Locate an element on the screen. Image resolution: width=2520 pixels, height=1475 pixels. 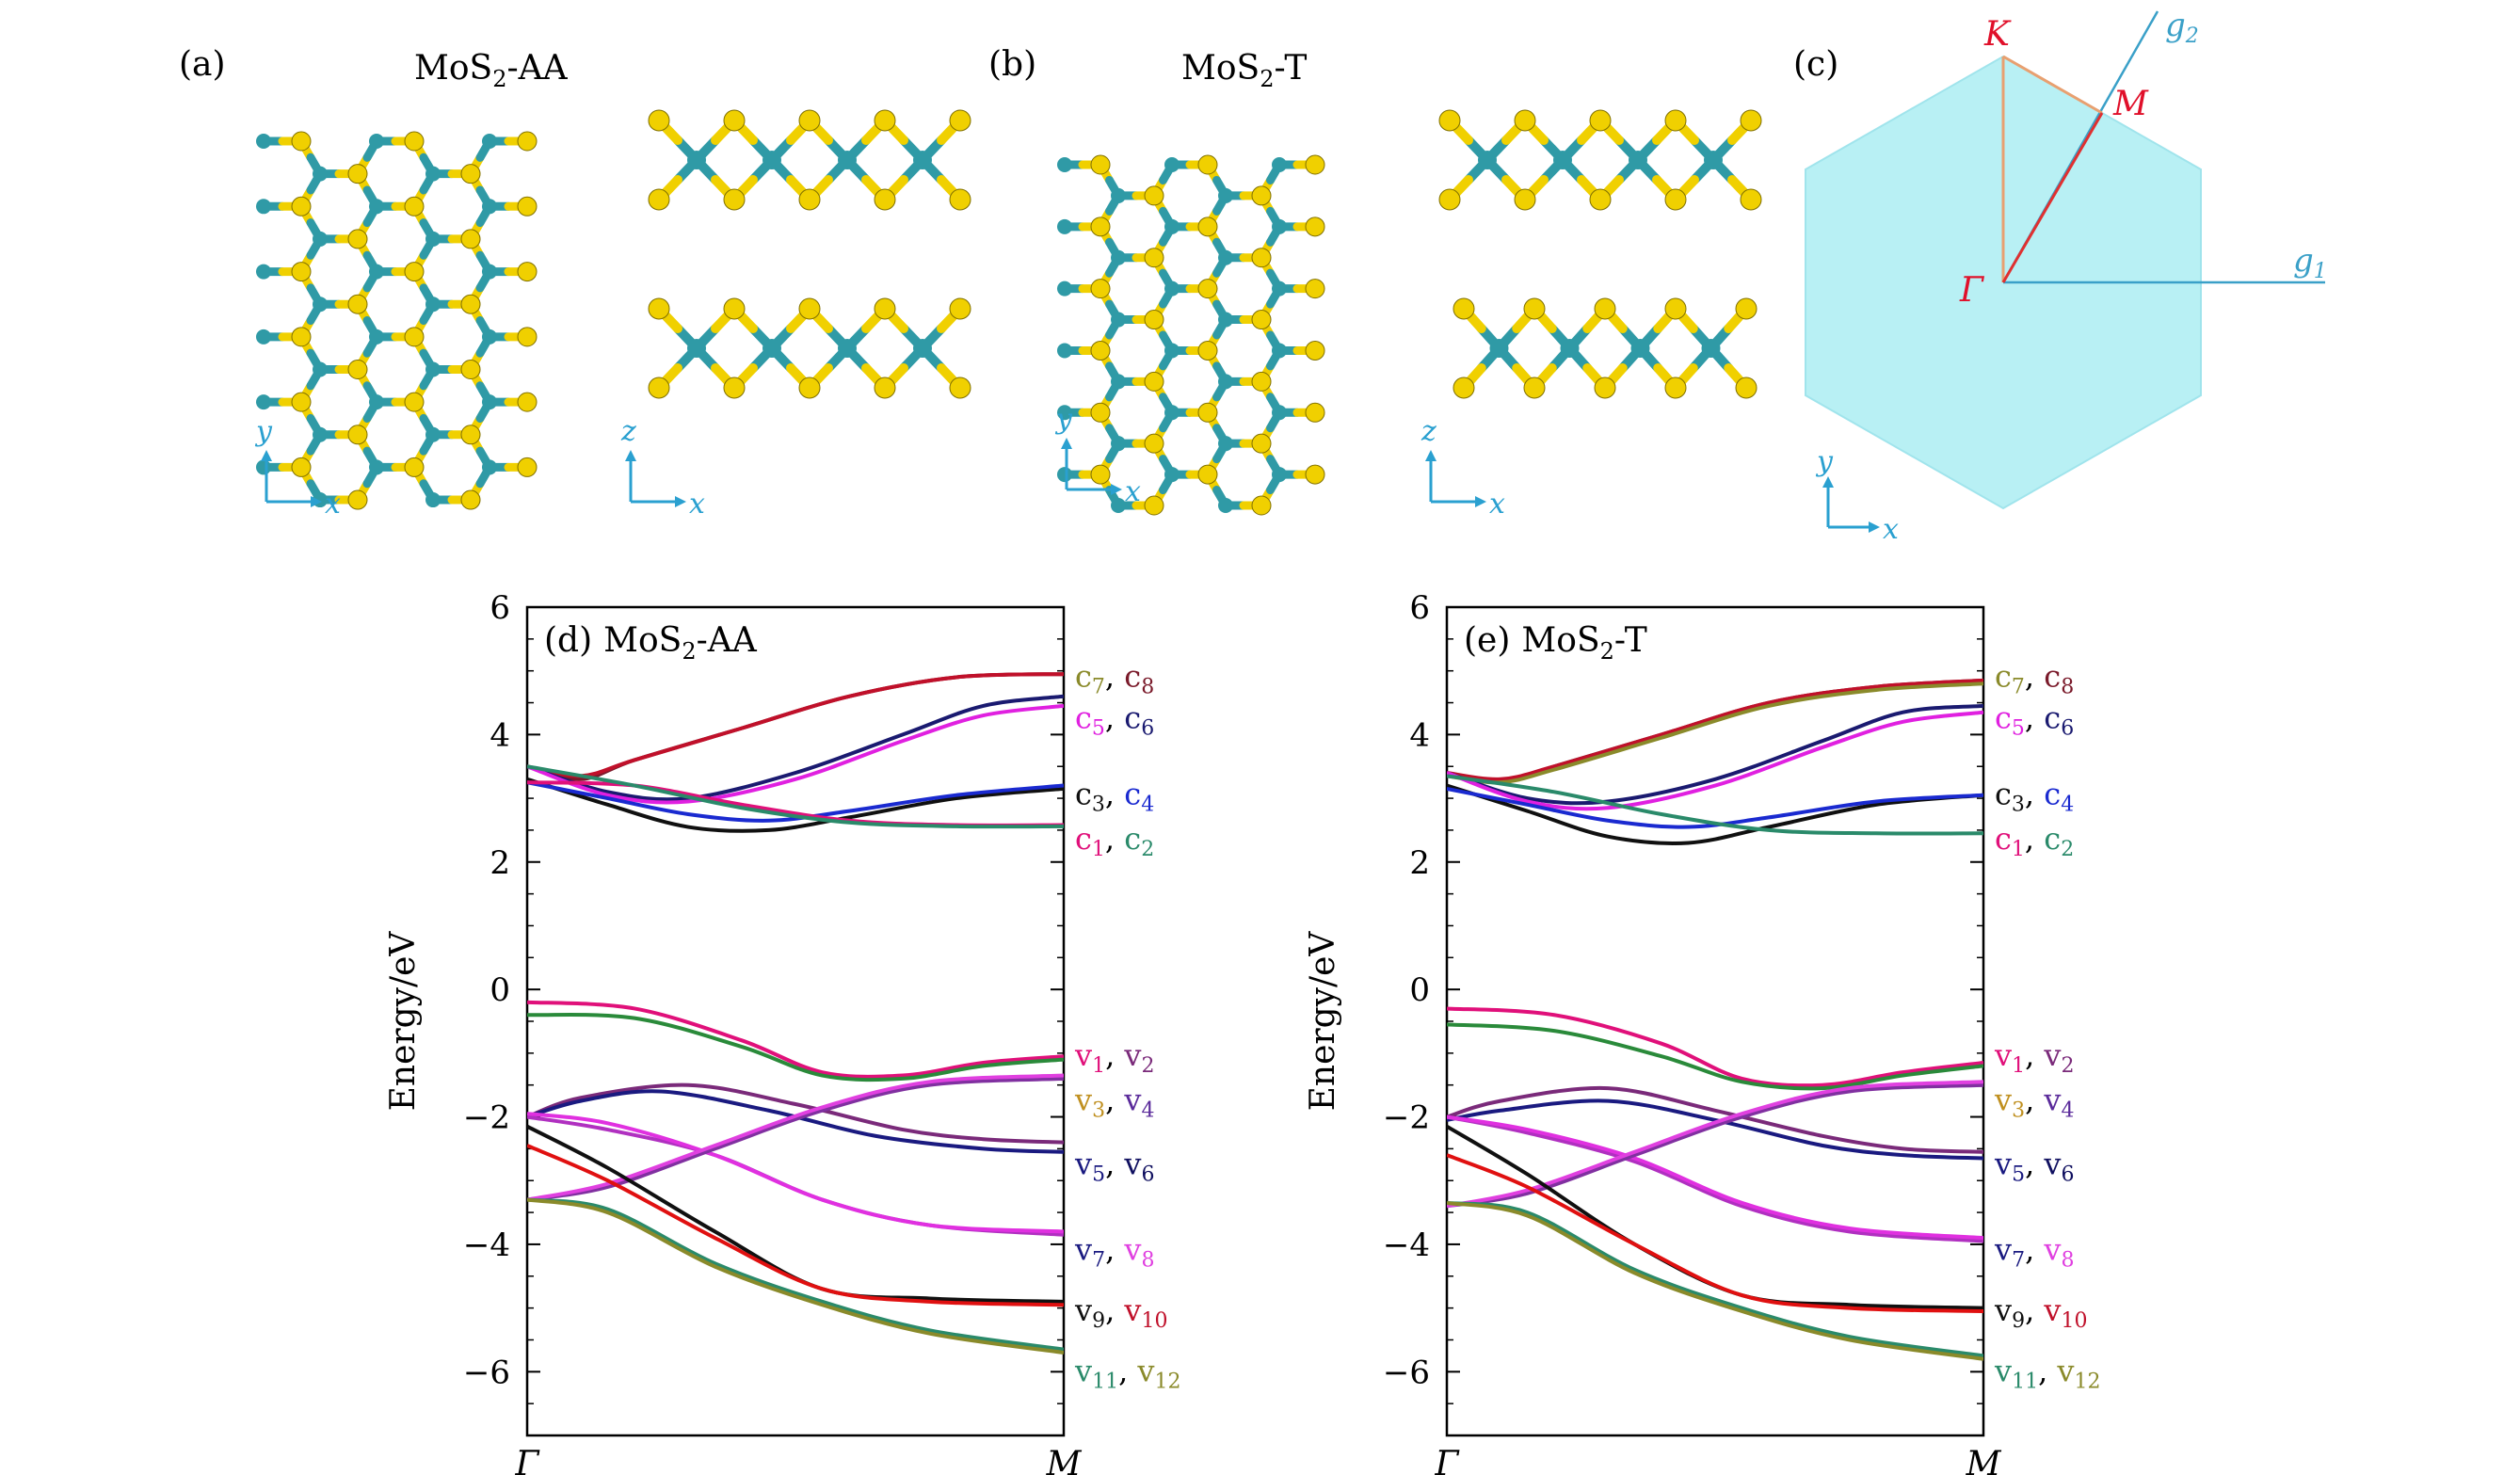
axes-triad-a-xz: z x is located at coordinates (662, 468).